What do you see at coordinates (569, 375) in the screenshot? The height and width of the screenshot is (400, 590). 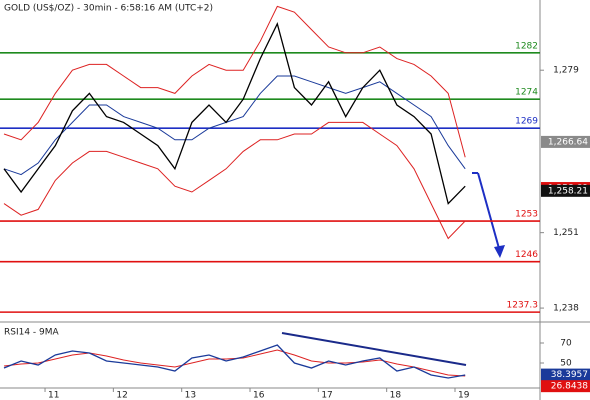 I see `price-tag-label: 38.3957` at bounding box center [569, 375].